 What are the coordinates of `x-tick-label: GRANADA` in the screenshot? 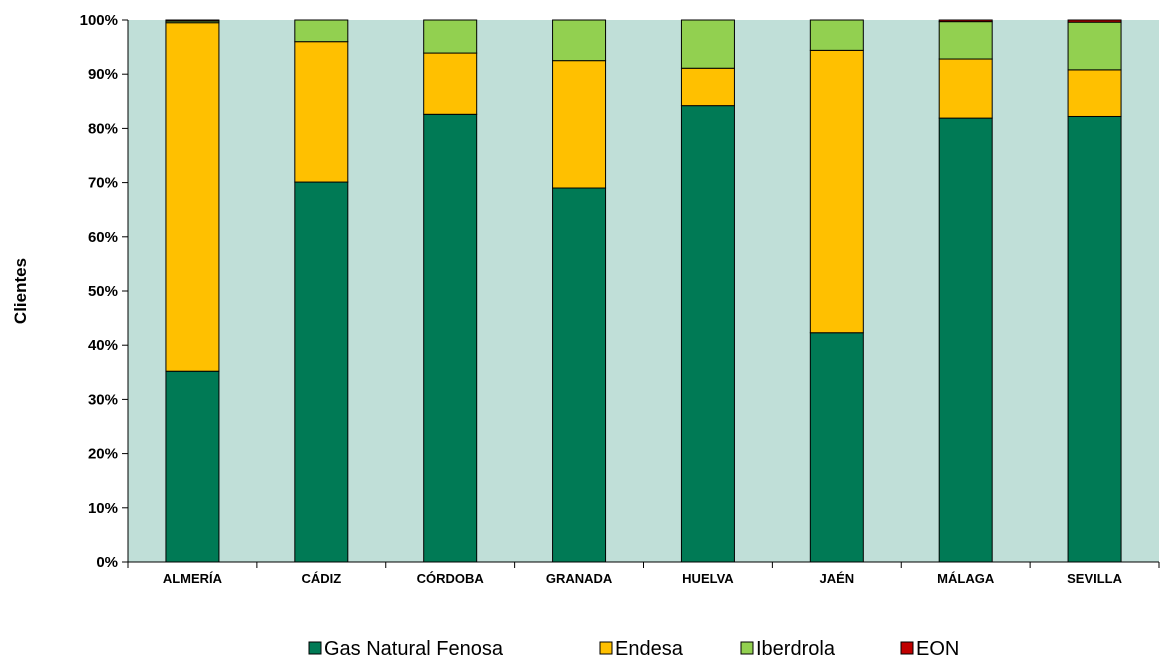 It's located at (579, 578).